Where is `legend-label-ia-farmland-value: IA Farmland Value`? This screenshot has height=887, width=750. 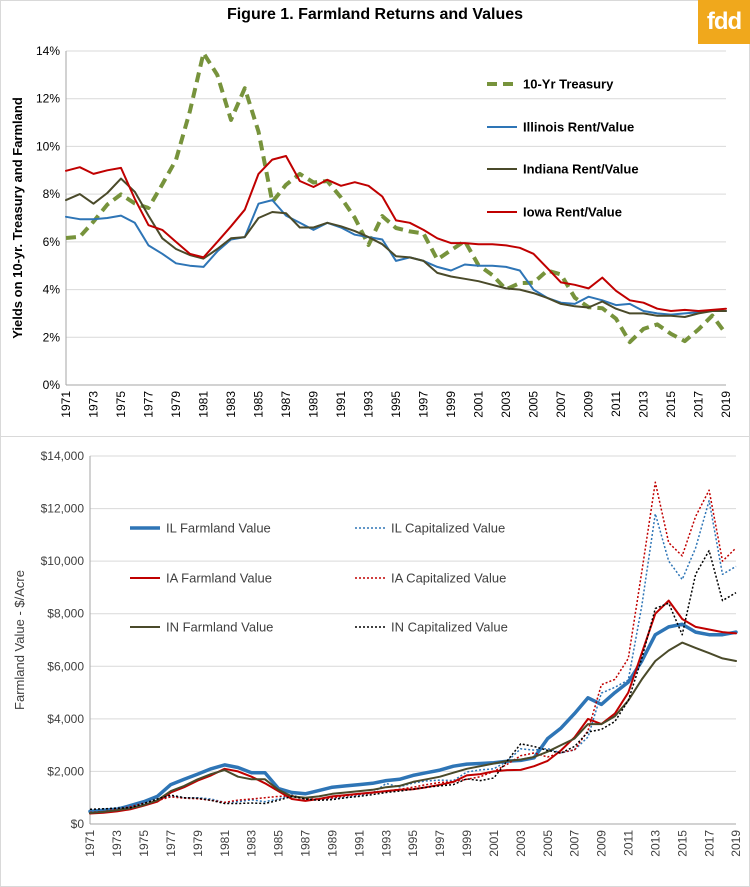
legend-label-ia-farmland-value: IA Farmland Value is located at coordinates (219, 578).